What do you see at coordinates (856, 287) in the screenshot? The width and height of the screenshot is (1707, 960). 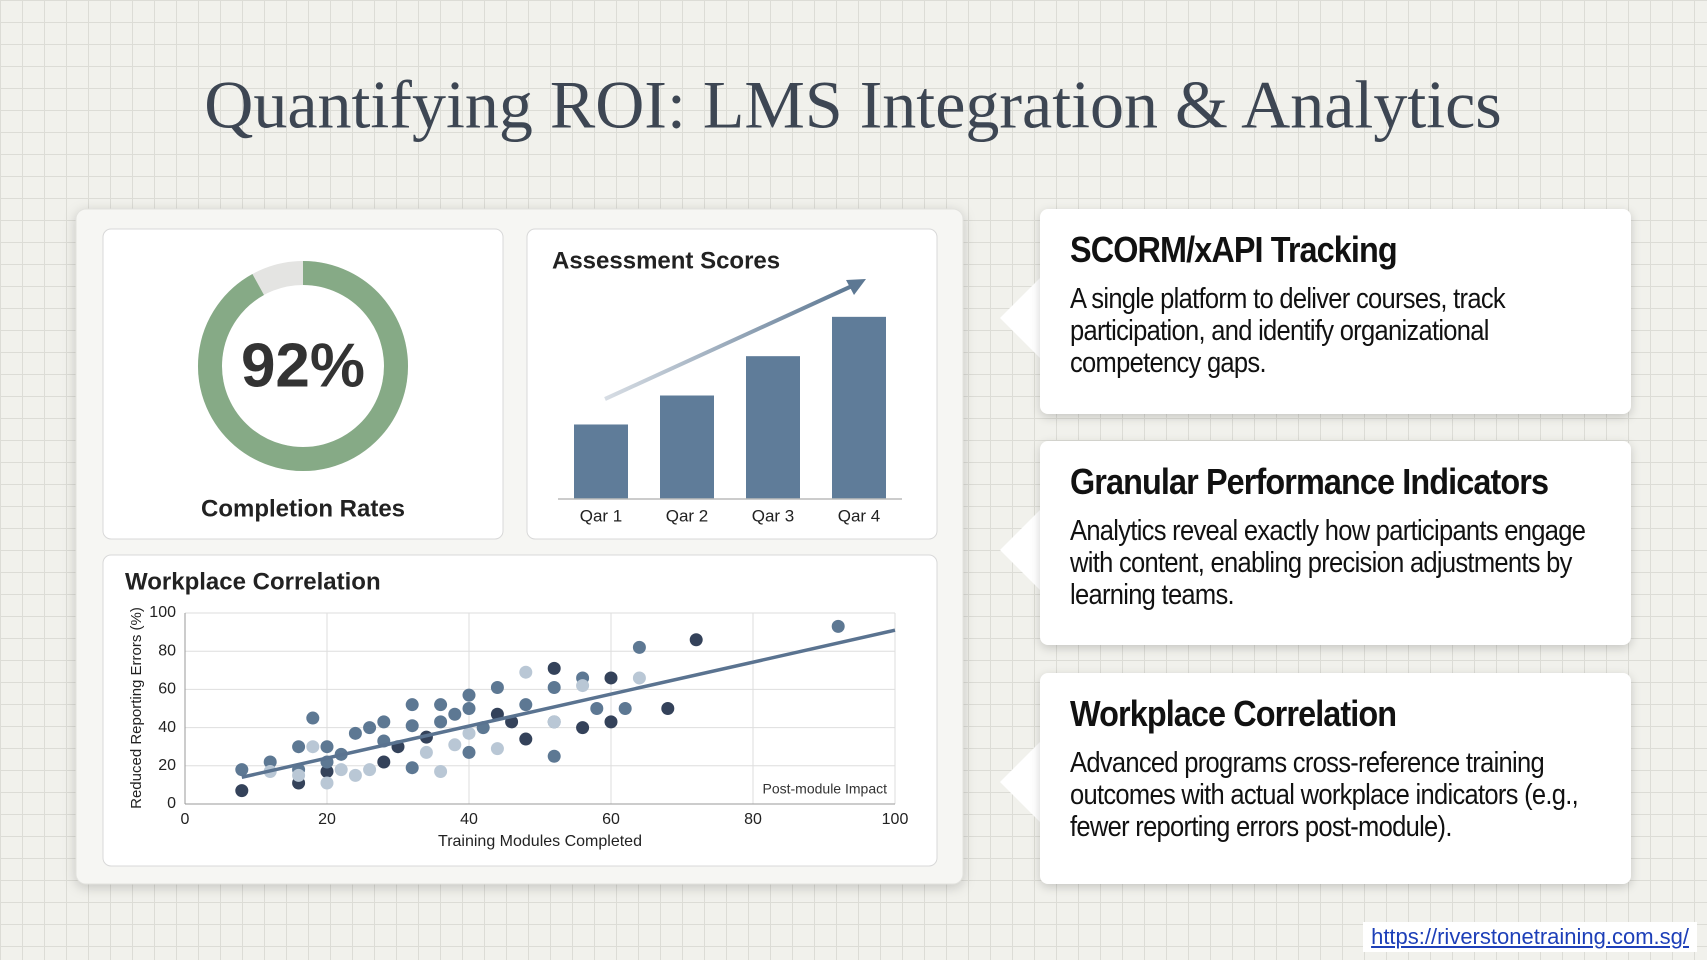 I see `trend-arrow-head` at bounding box center [856, 287].